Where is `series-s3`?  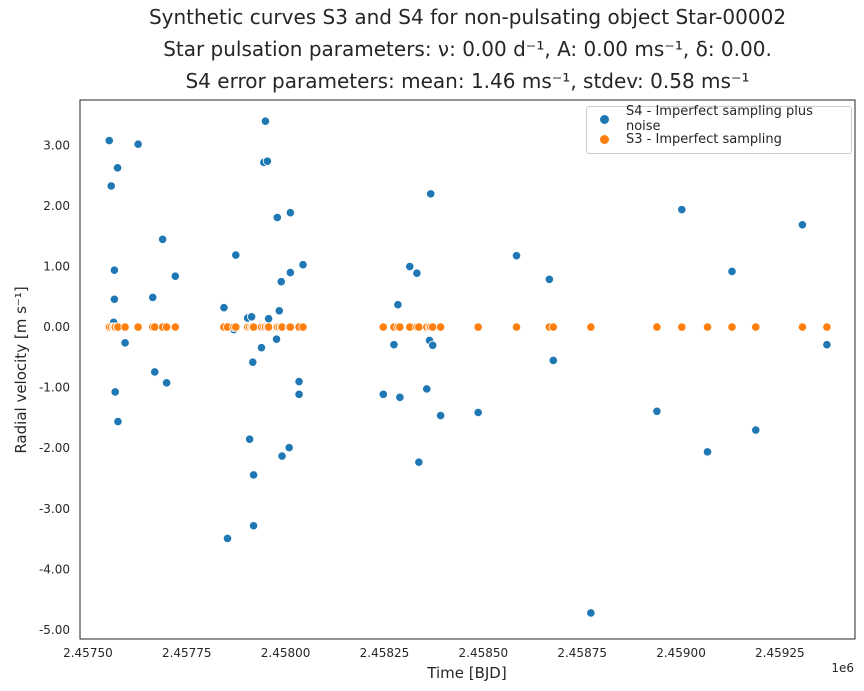
series-s3 is located at coordinates (468, 327).